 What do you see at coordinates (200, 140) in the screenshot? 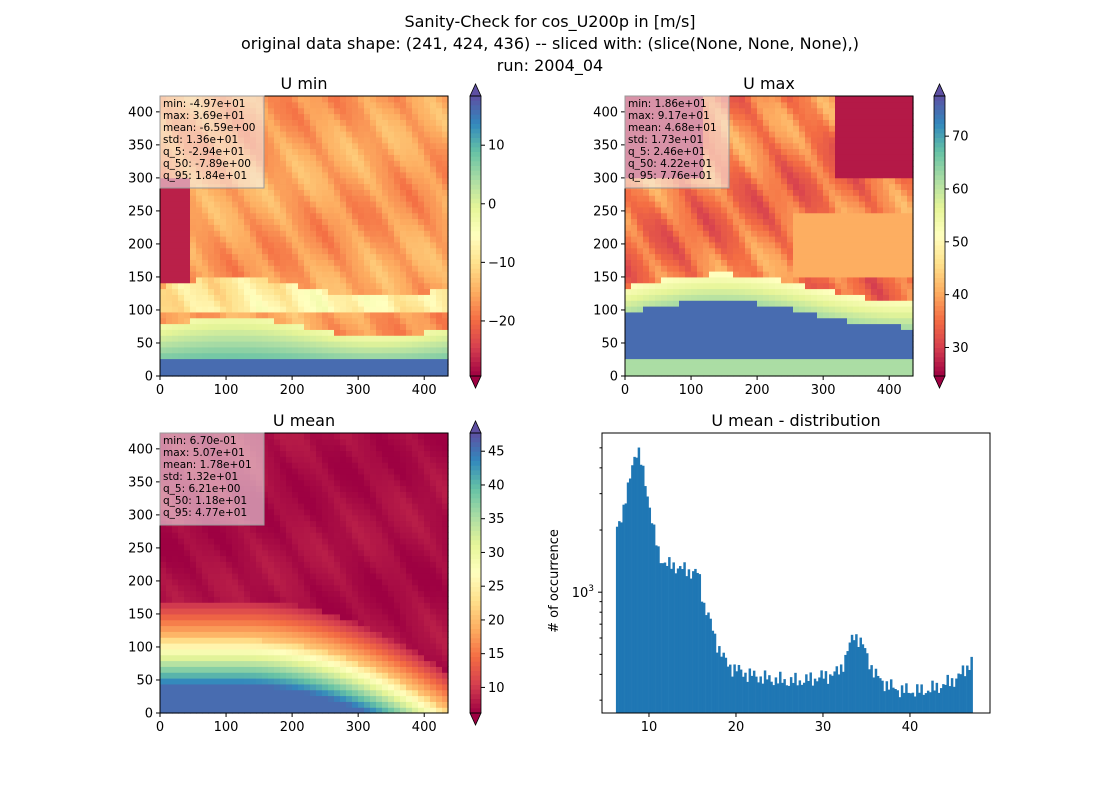
I see `stats-line: std: 1.36e+01` at bounding box center [200, 140].